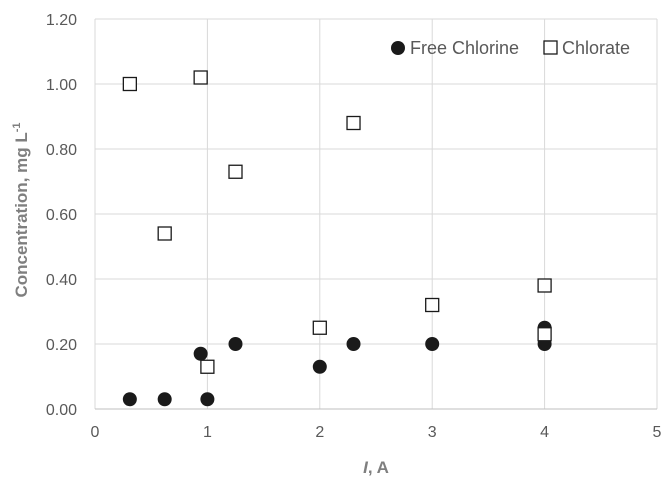 The image size is (662, 477). I want to click on y-tick-label-0.20: 0.20, so click(61, 345).